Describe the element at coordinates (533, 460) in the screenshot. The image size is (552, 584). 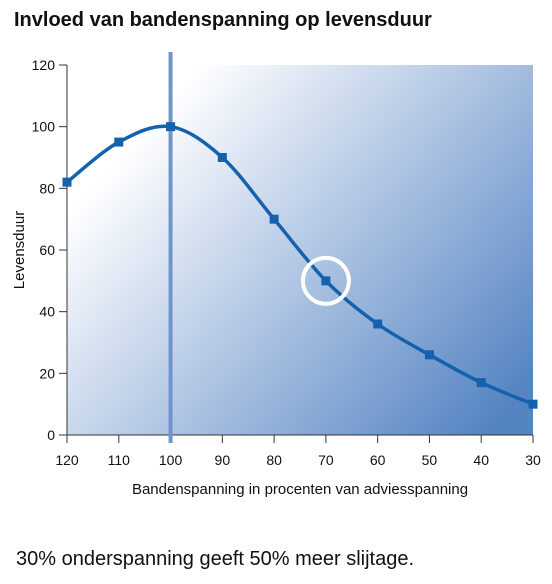
I see `x-tick-label: 30` at that location.